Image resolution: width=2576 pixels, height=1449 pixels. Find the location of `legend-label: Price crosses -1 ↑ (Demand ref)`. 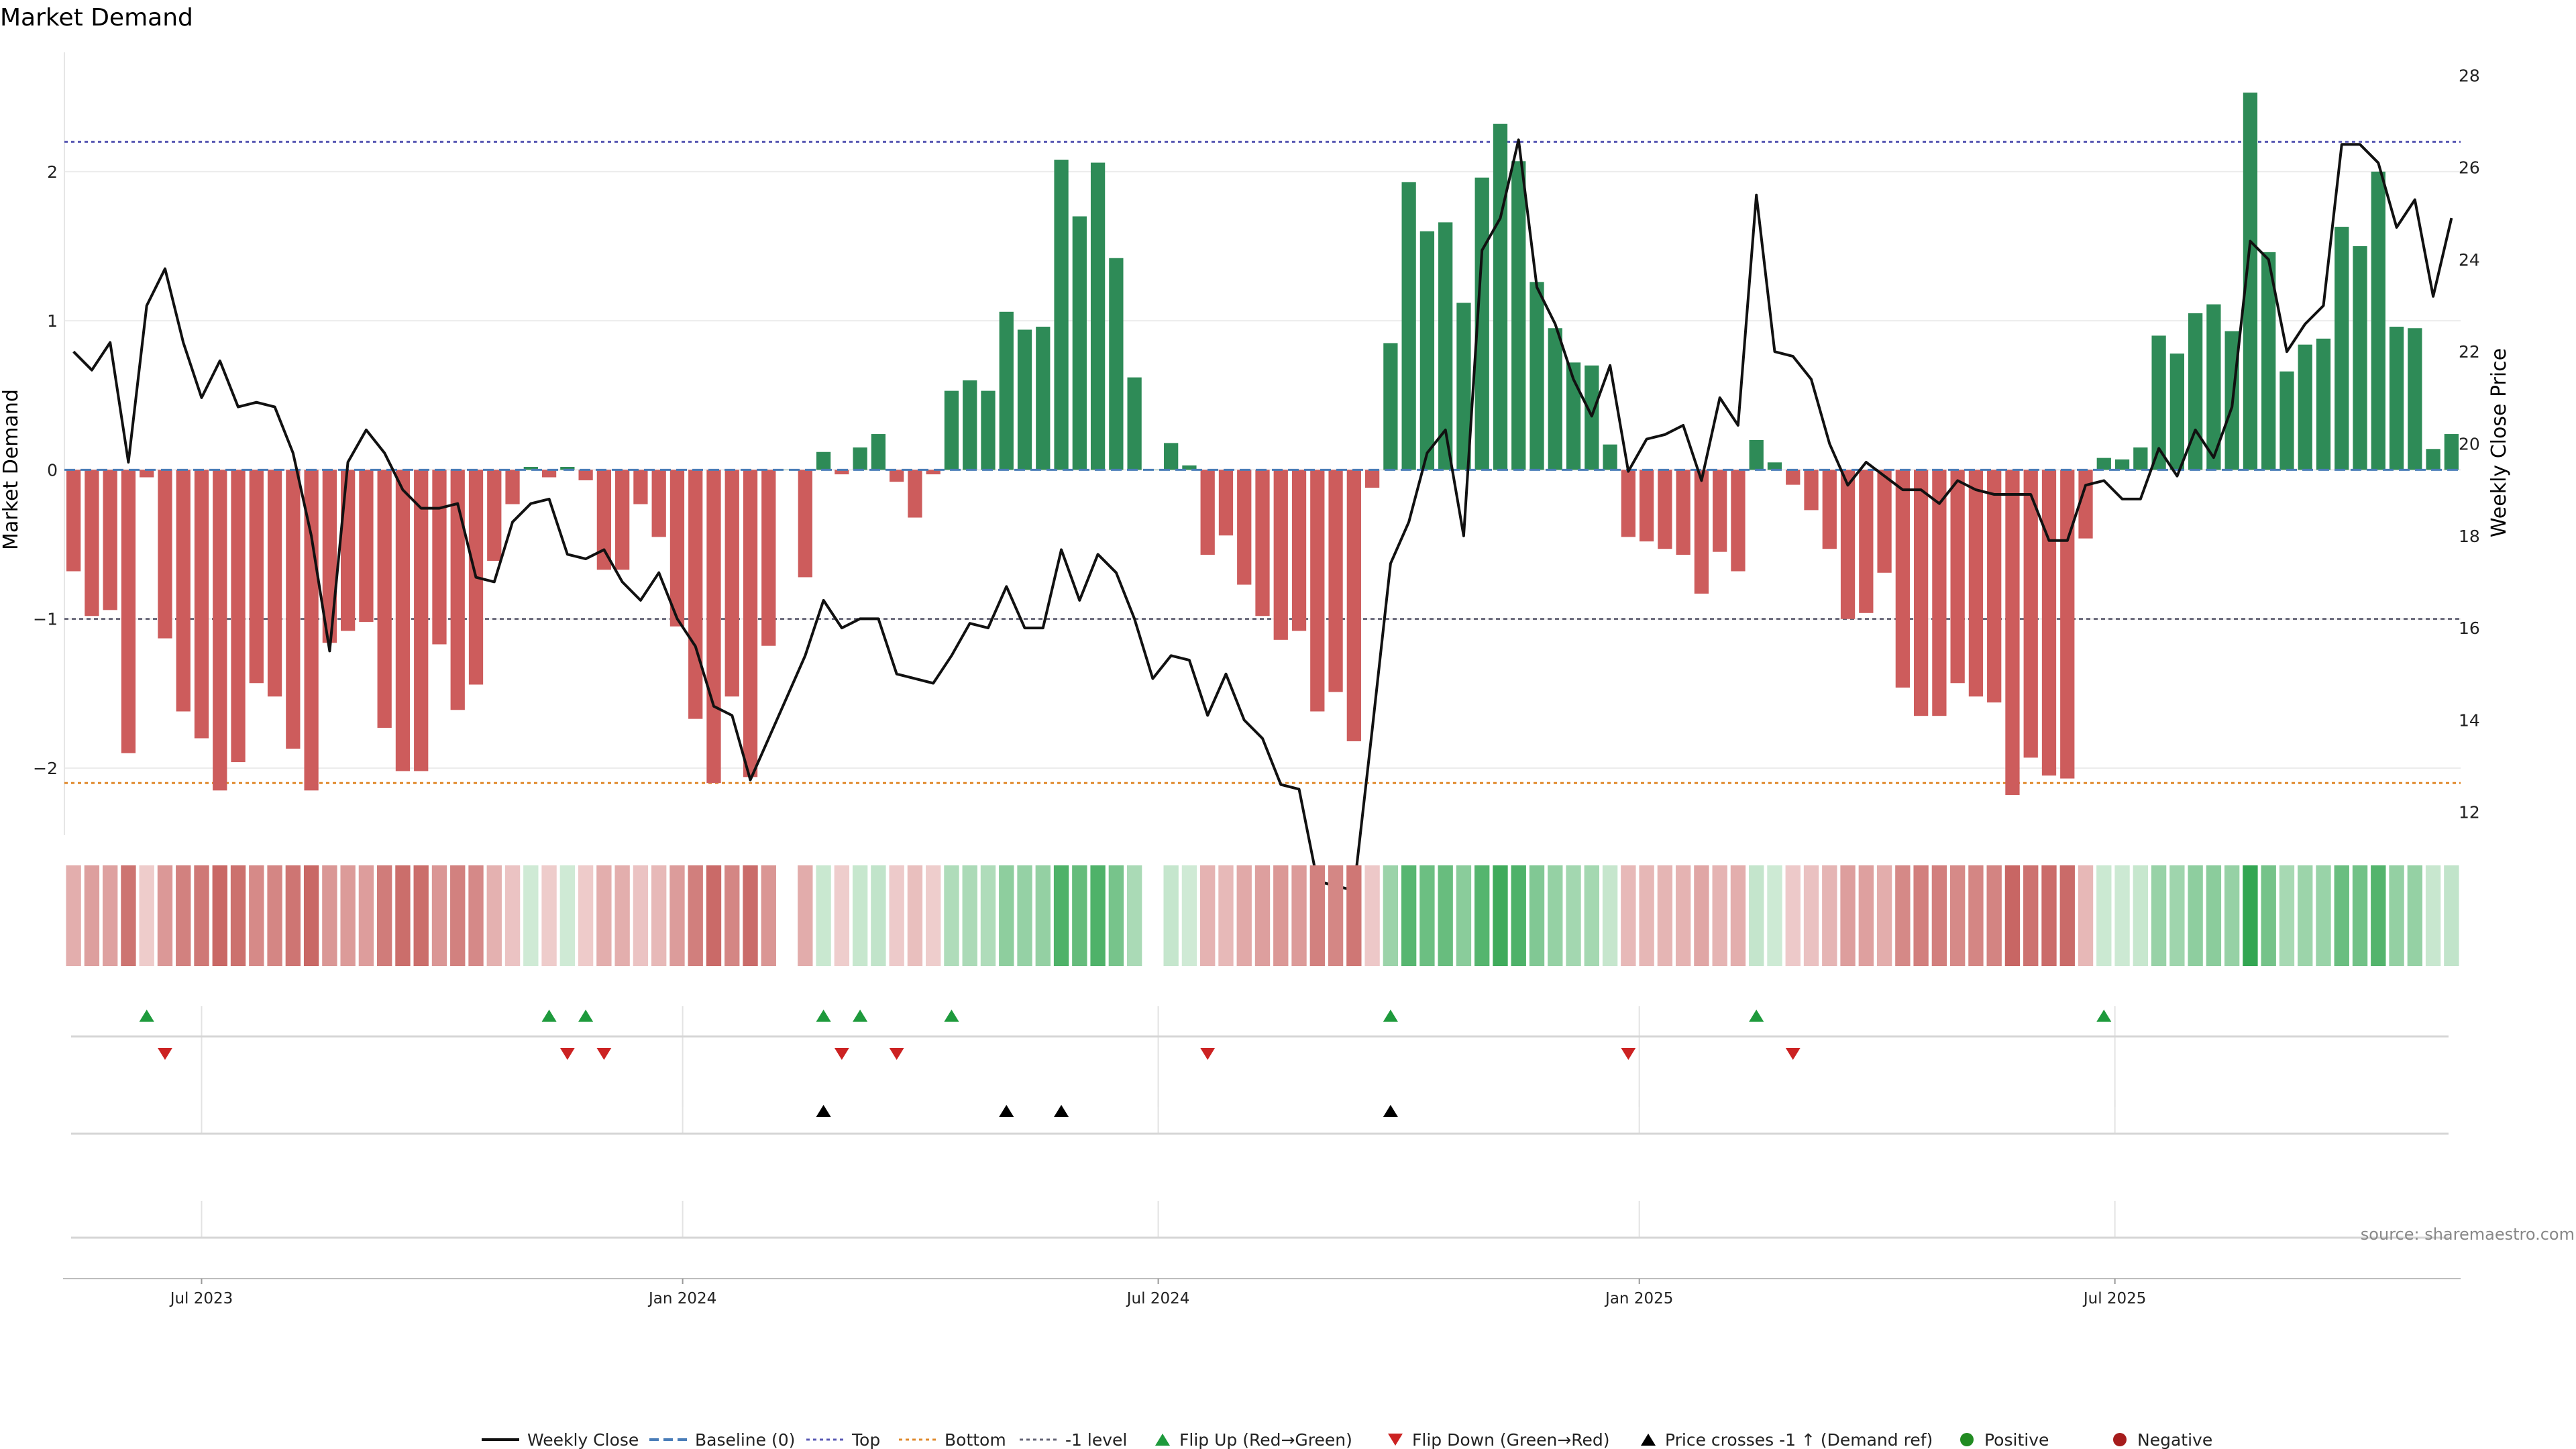

legend-label: Price crosses -1 ↑ (Demand ref) is located at coordinates (1799, 1439).